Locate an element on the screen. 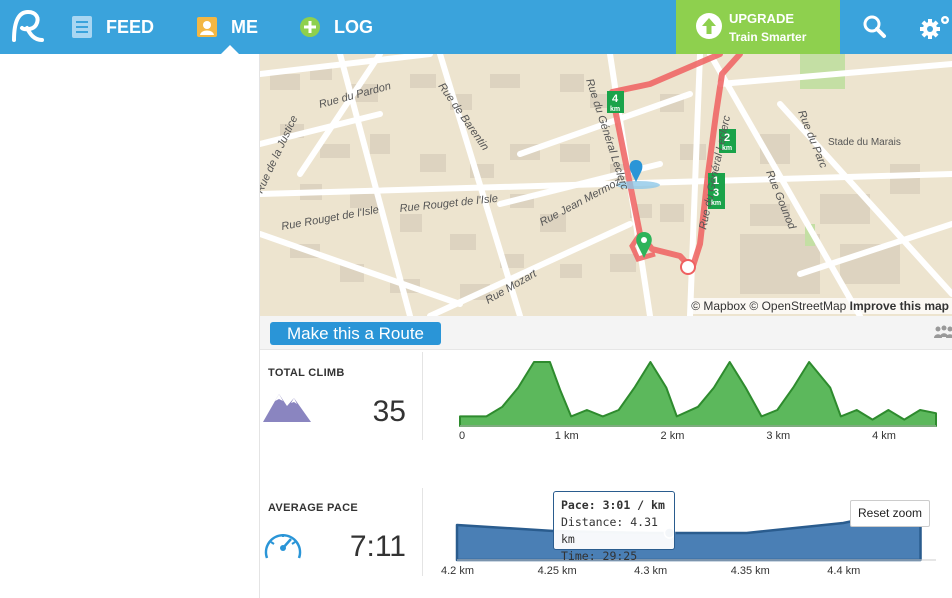  pace-divider is located at coordinates (422, 532).